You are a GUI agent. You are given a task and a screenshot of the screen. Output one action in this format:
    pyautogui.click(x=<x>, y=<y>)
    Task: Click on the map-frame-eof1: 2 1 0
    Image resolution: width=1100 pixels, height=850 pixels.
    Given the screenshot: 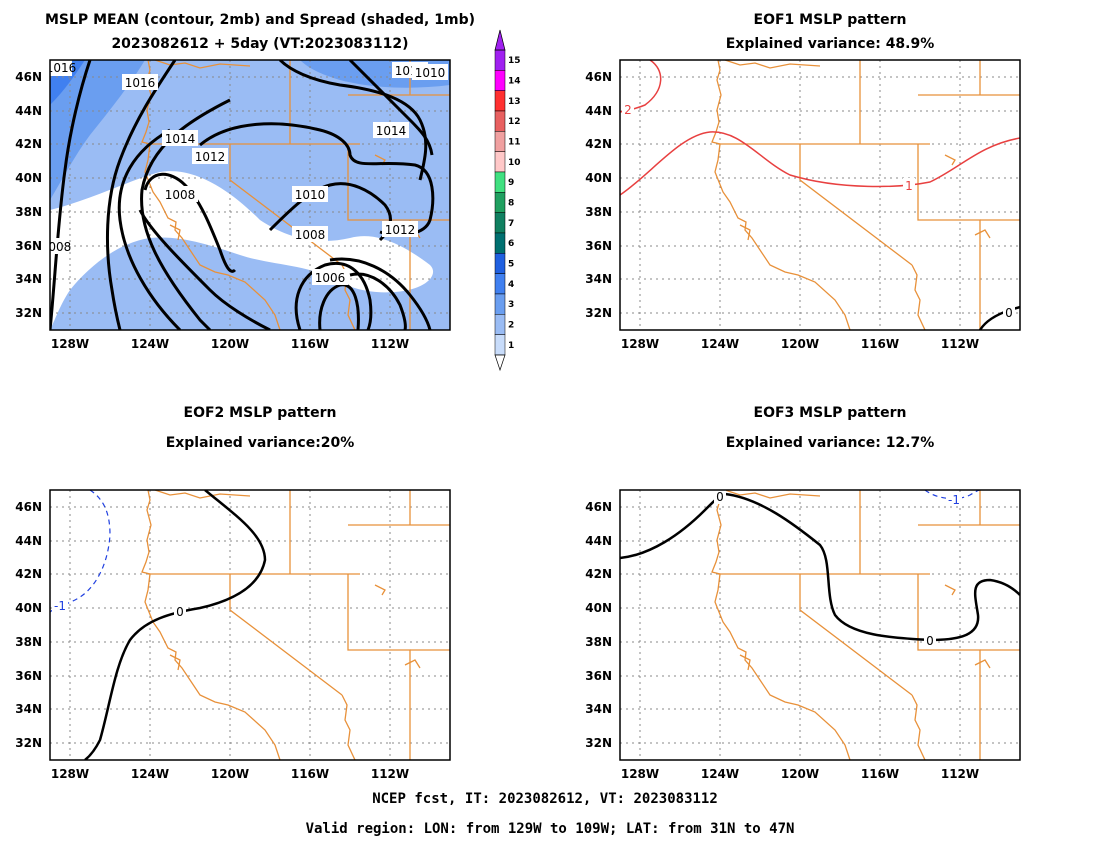 What is the action you would take?
    pyautogui.click(x=820, y=195)
    